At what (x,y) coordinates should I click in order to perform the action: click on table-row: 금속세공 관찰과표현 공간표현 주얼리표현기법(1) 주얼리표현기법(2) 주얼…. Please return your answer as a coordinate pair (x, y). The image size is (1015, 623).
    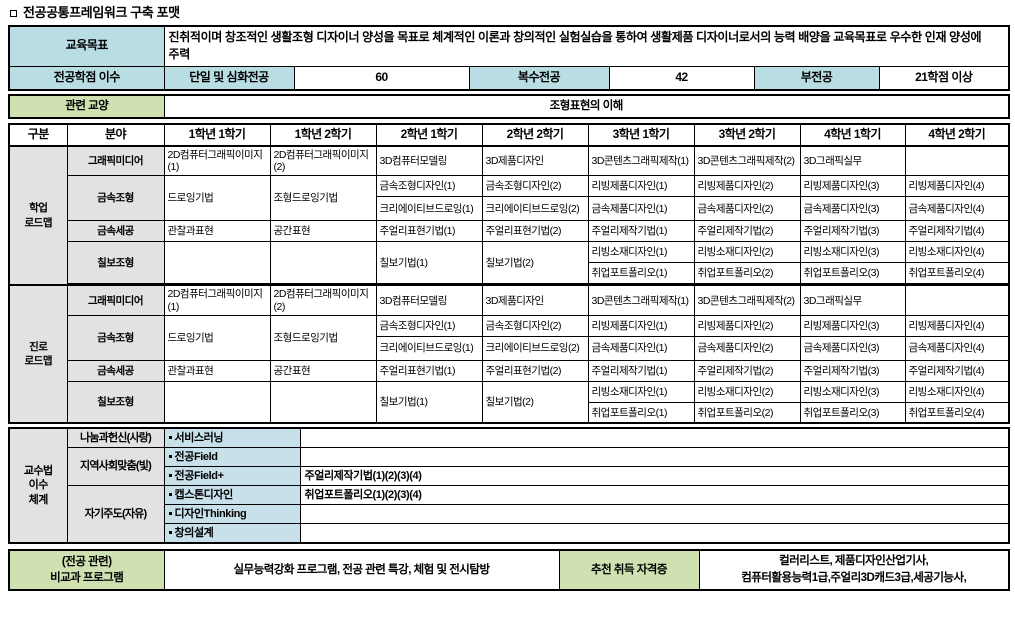
    Looking at the image, I should click on (509, 370).